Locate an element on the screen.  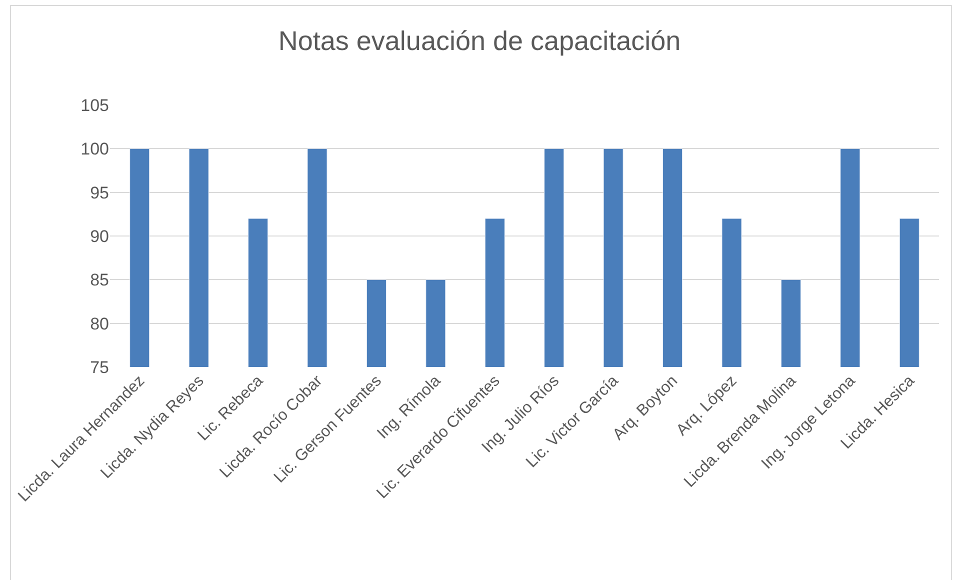
y-tick-label: 100 is located at coordinates (94, 149).